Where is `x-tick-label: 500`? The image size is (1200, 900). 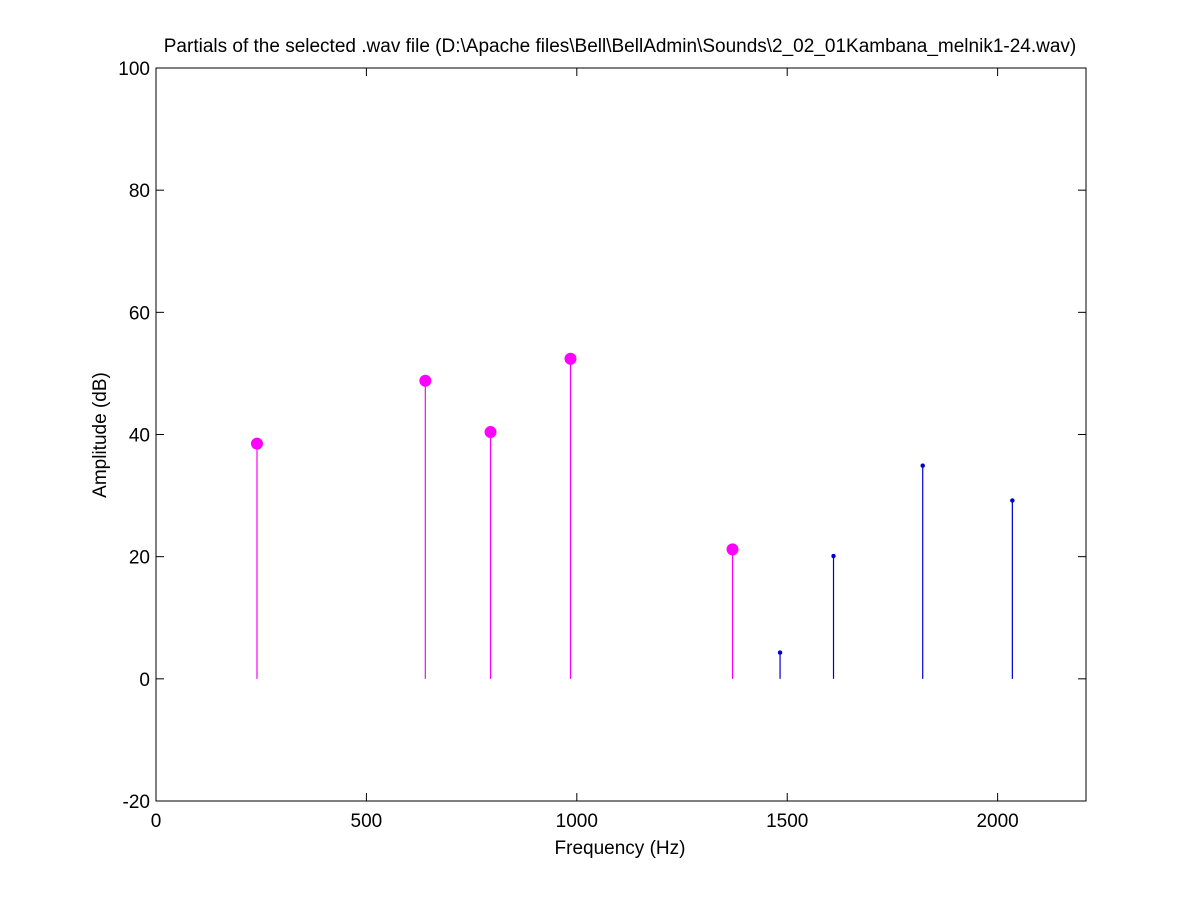
x-tick-label: 500 is located at coordinates (367, 821).